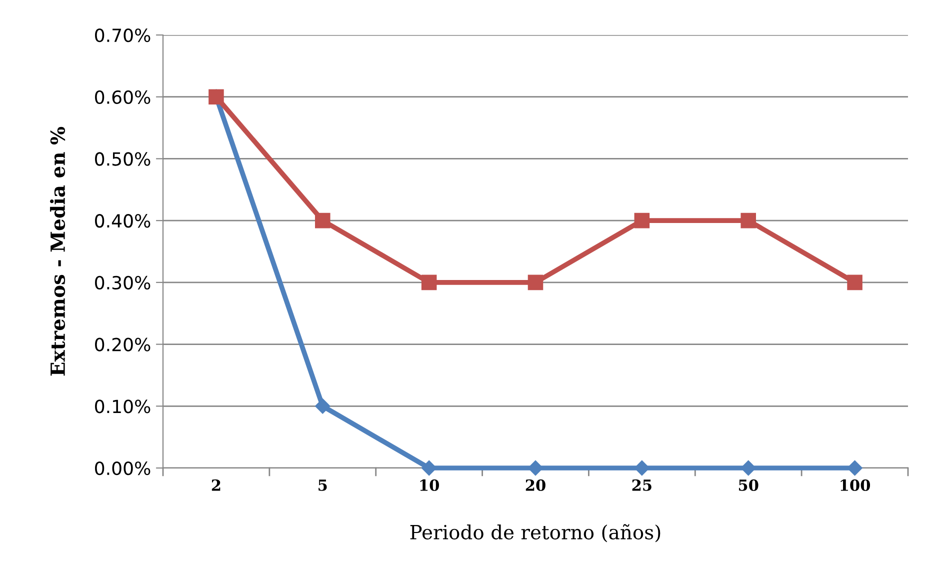 The width and height of the screenshot is (937, 565). What do you see at coordinates (536, 485) in the screenshot?
I see `x-tick-label: 20` at bounding box center [536, 485].